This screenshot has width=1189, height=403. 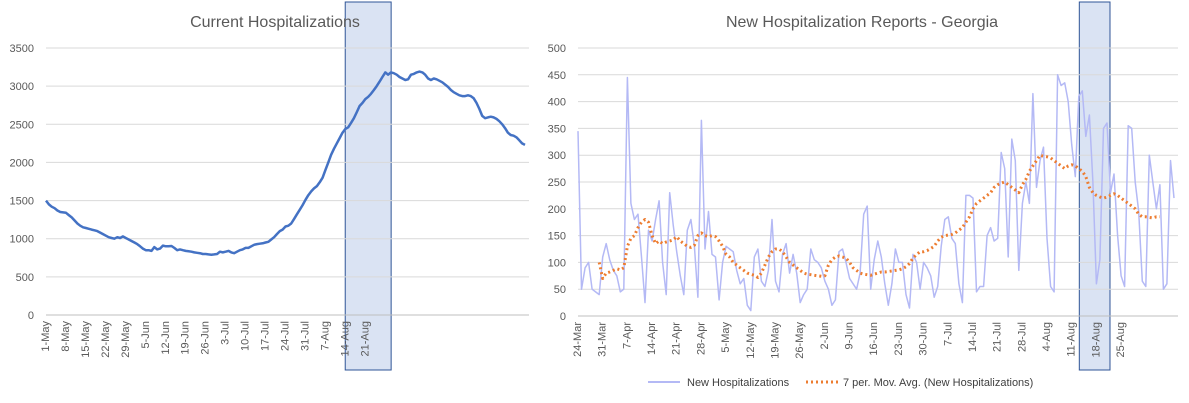 What do you see at coordinates (775, 340) in the screenshot?
I see `x-tick-label: 19-May` at bounding box center [775, 340].